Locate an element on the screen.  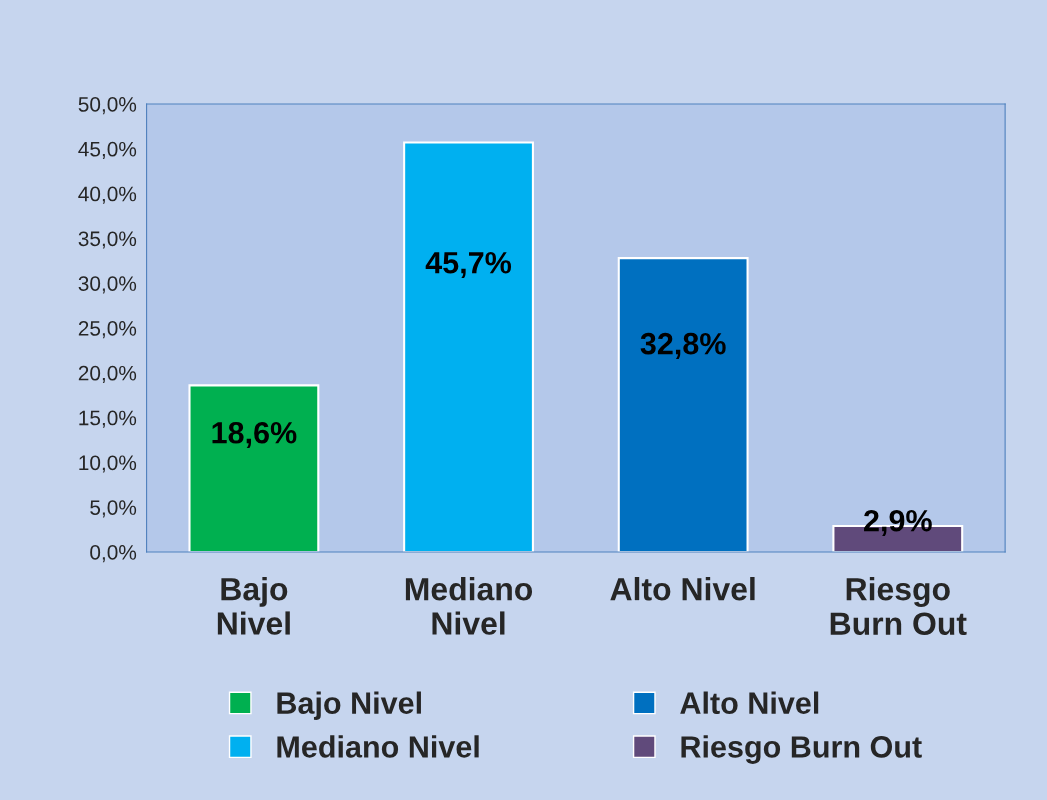
data-label: 45,7% is located at coordinates (468, 265).